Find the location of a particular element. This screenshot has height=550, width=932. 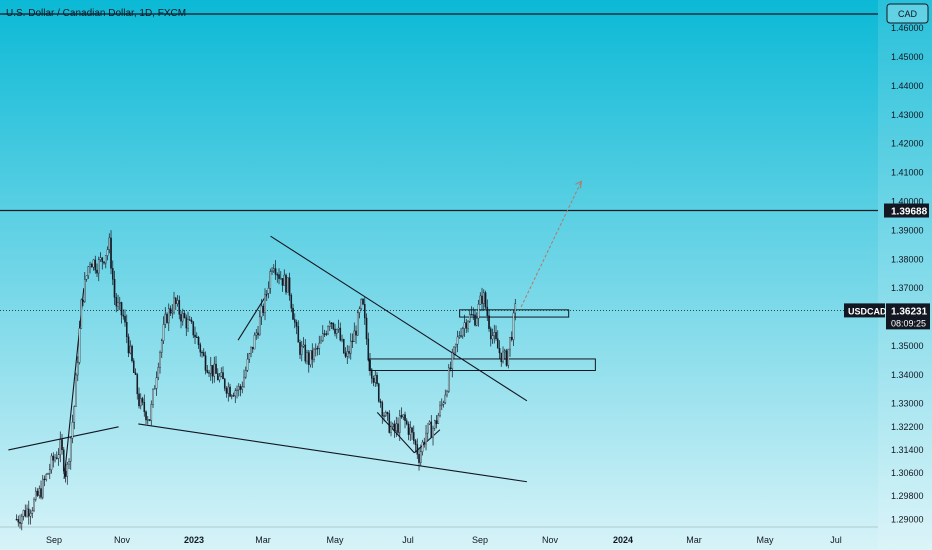

y-tick-label: 1.45000 is located at coordinates (907, 57).